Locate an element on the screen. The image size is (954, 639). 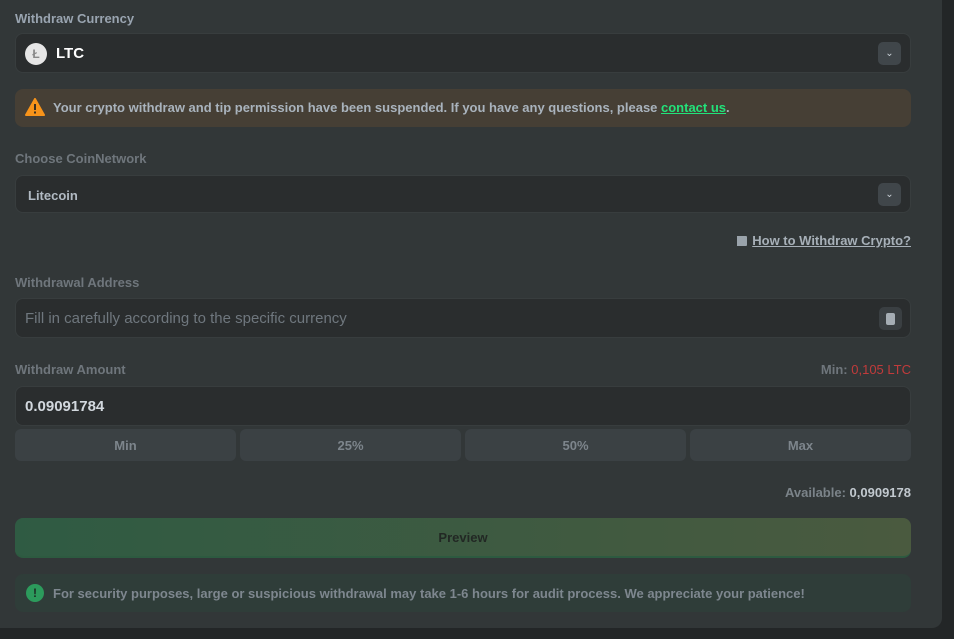
how-to-withdraw-text: How to Withdraw Crypto? is located at coordinates (831, 240).